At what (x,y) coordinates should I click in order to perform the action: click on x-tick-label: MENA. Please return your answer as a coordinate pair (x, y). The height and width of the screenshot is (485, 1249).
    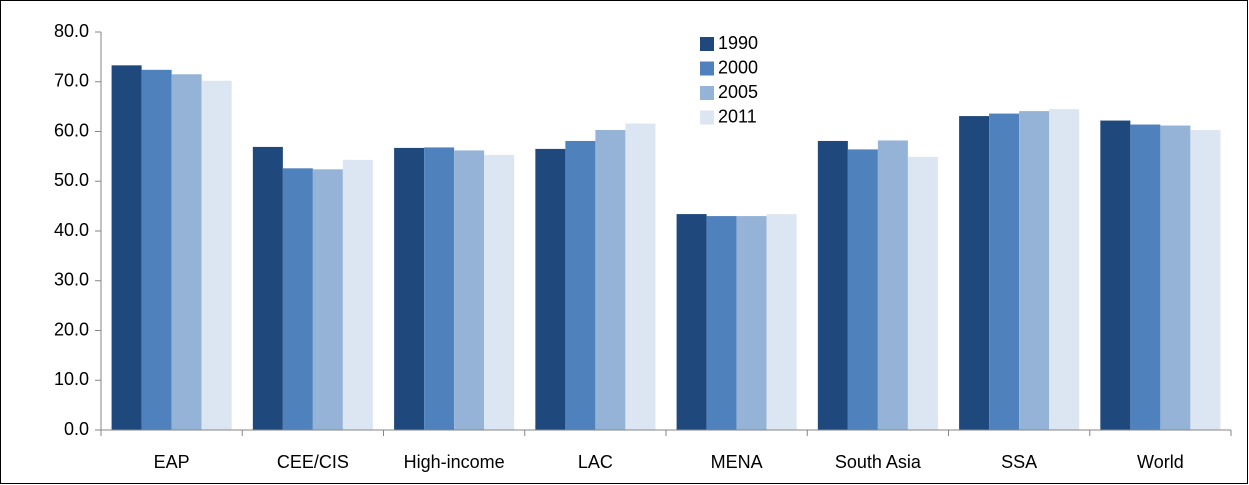
    Looking at the image, I should click on (737, 462).